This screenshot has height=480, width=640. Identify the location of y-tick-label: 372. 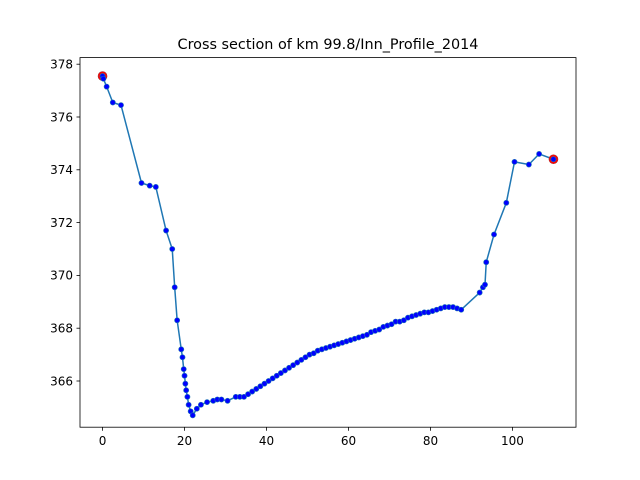
(61, 223).